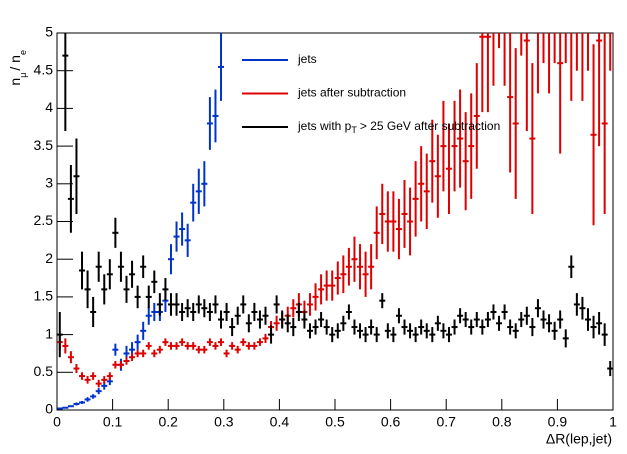 Image resolution: width=627 pixels, height=454 pixels. Describe the element at coordinates (168, 422) in the screenshot. I see `x-tick-label: 0.2` at that location.